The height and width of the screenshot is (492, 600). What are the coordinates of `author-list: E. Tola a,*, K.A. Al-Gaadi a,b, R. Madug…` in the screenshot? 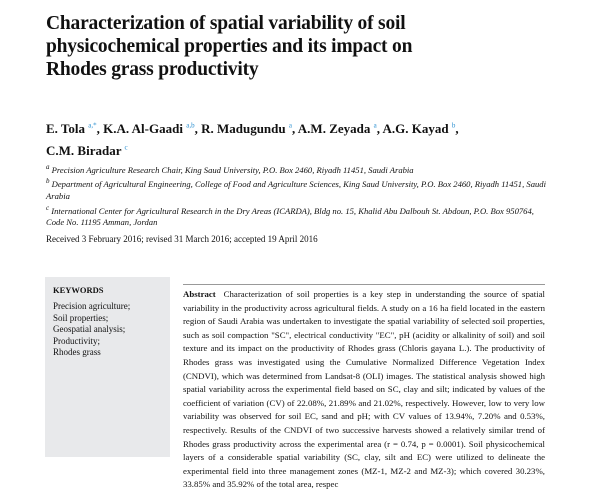 It's located at (296, 138).